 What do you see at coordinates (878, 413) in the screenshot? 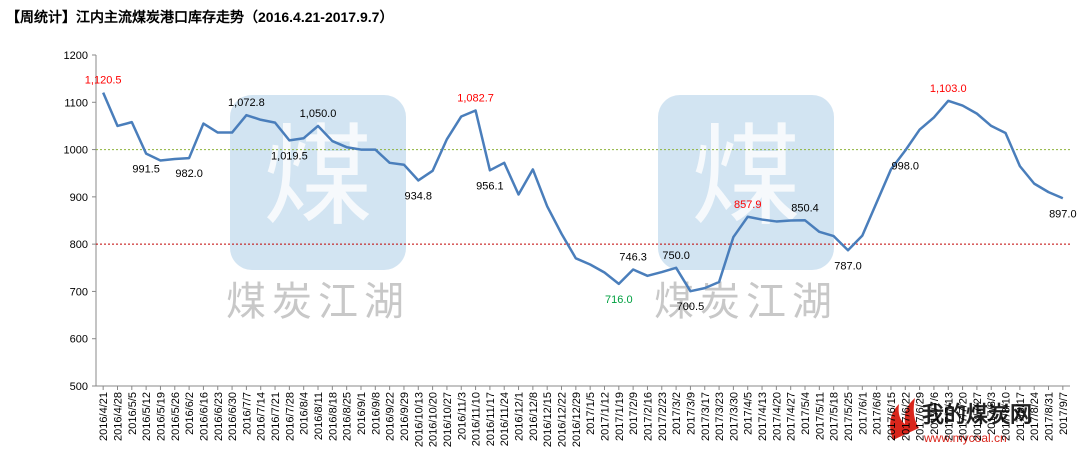
I see `x-tick-label: 2017/6/8` at bounding box center [878, 413].